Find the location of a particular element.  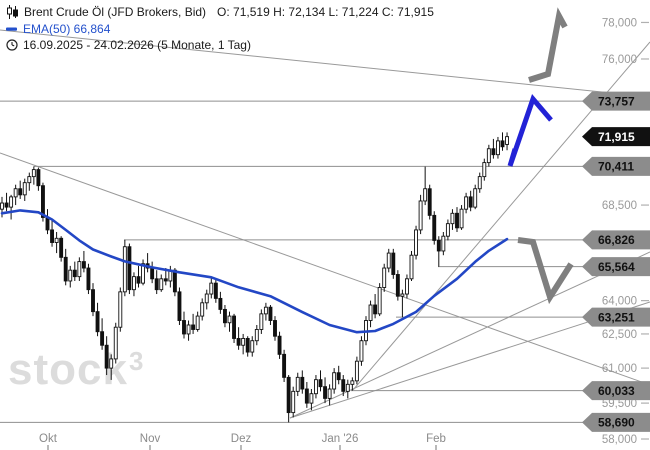

ema-legend-swatch is located at coordinates (12, 29).